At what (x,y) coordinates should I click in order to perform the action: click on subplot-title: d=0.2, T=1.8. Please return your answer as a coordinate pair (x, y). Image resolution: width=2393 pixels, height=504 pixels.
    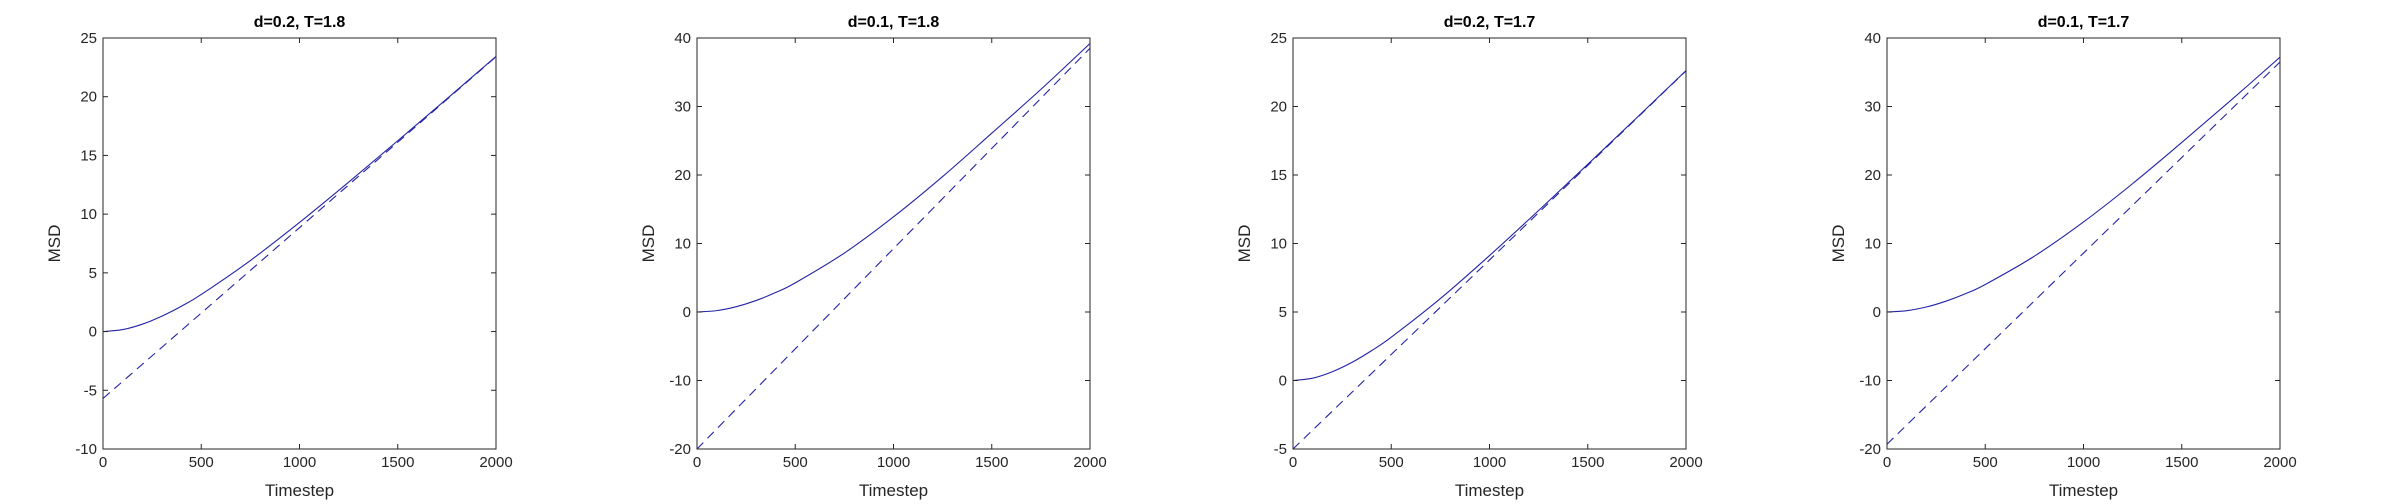
    Looking at the image, I should click on (300, 22).